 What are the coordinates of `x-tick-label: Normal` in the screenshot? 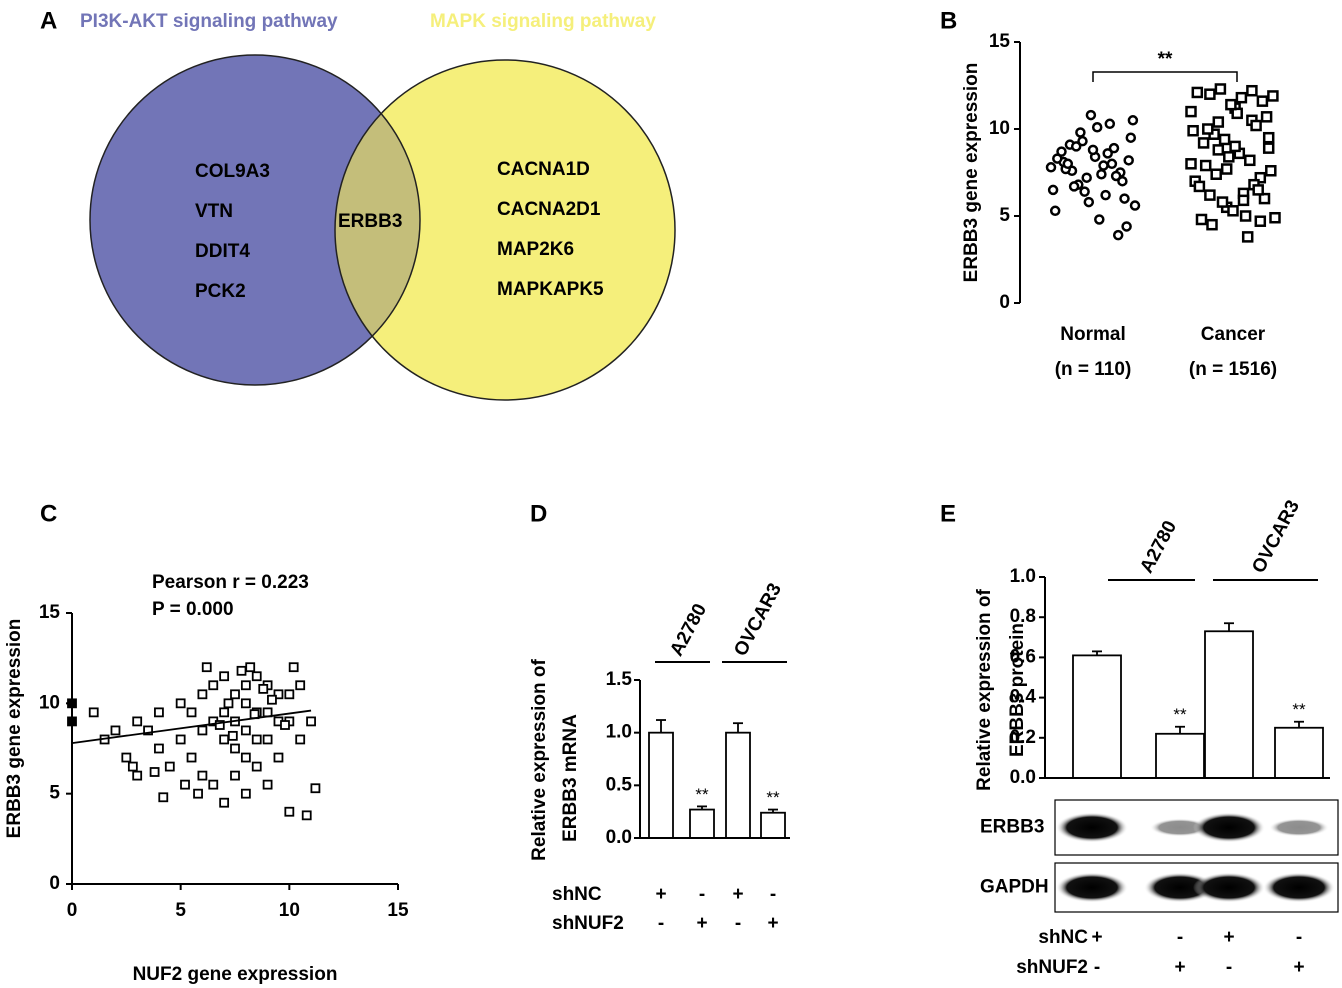 It's located at (1092, 334).